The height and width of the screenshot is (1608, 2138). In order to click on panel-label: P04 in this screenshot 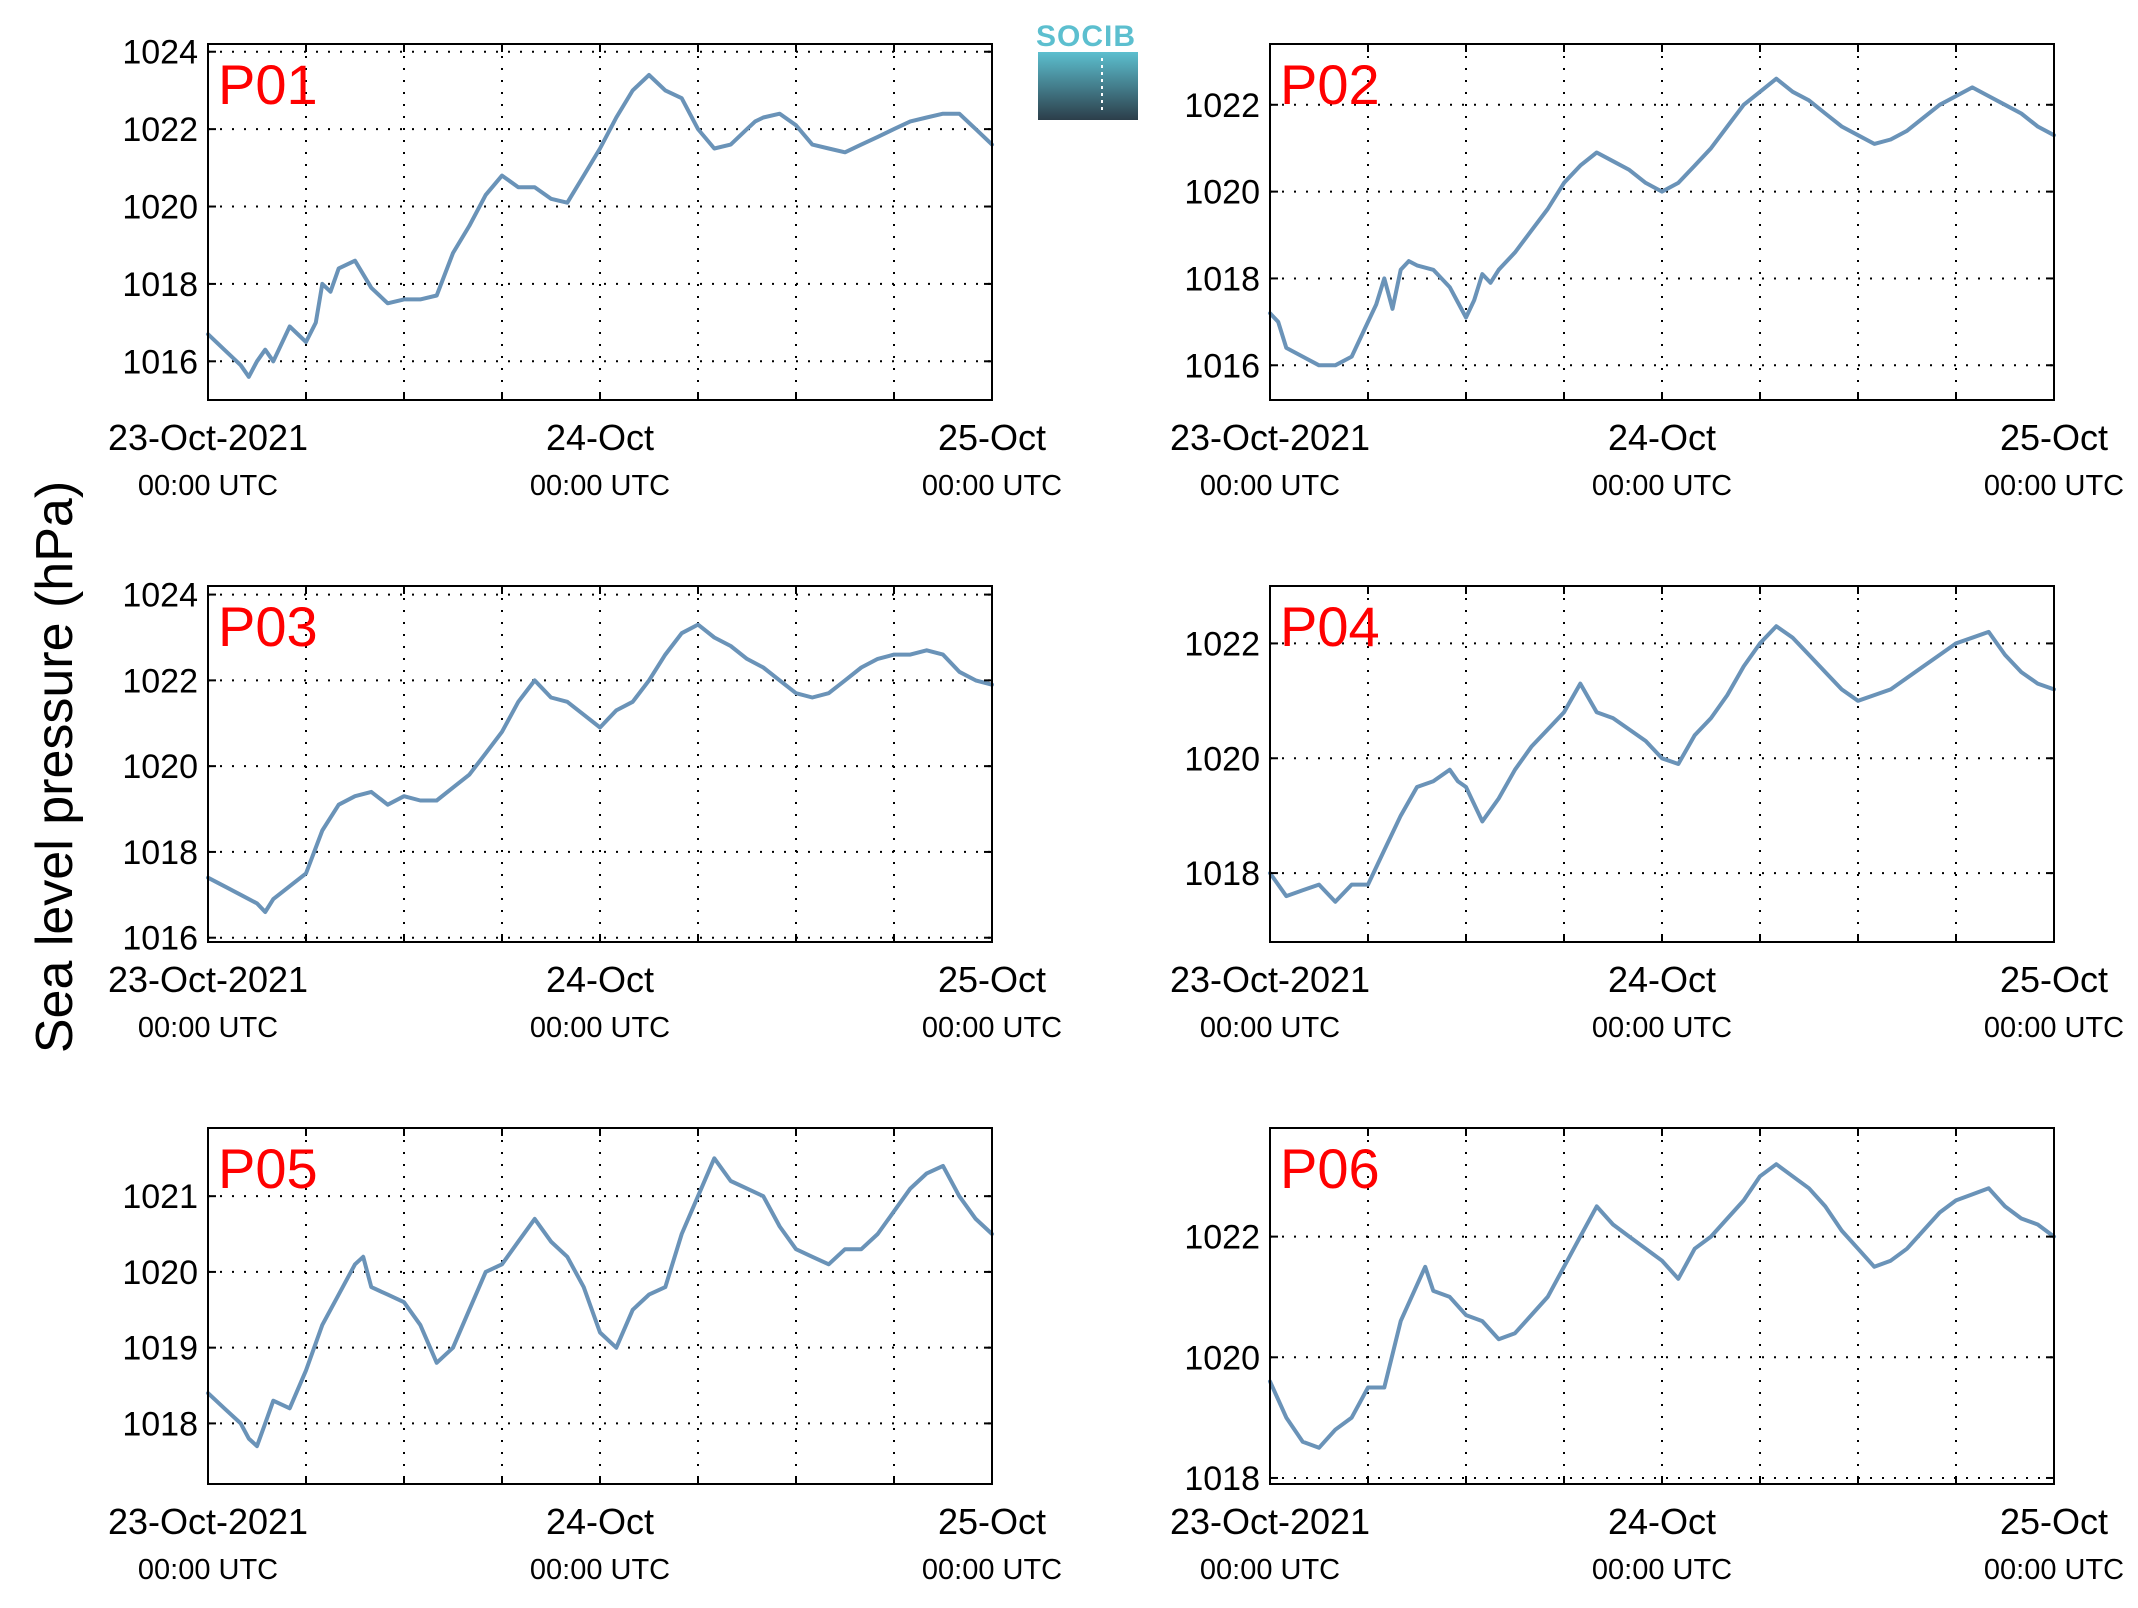, I will do `click(1330, 626)`.